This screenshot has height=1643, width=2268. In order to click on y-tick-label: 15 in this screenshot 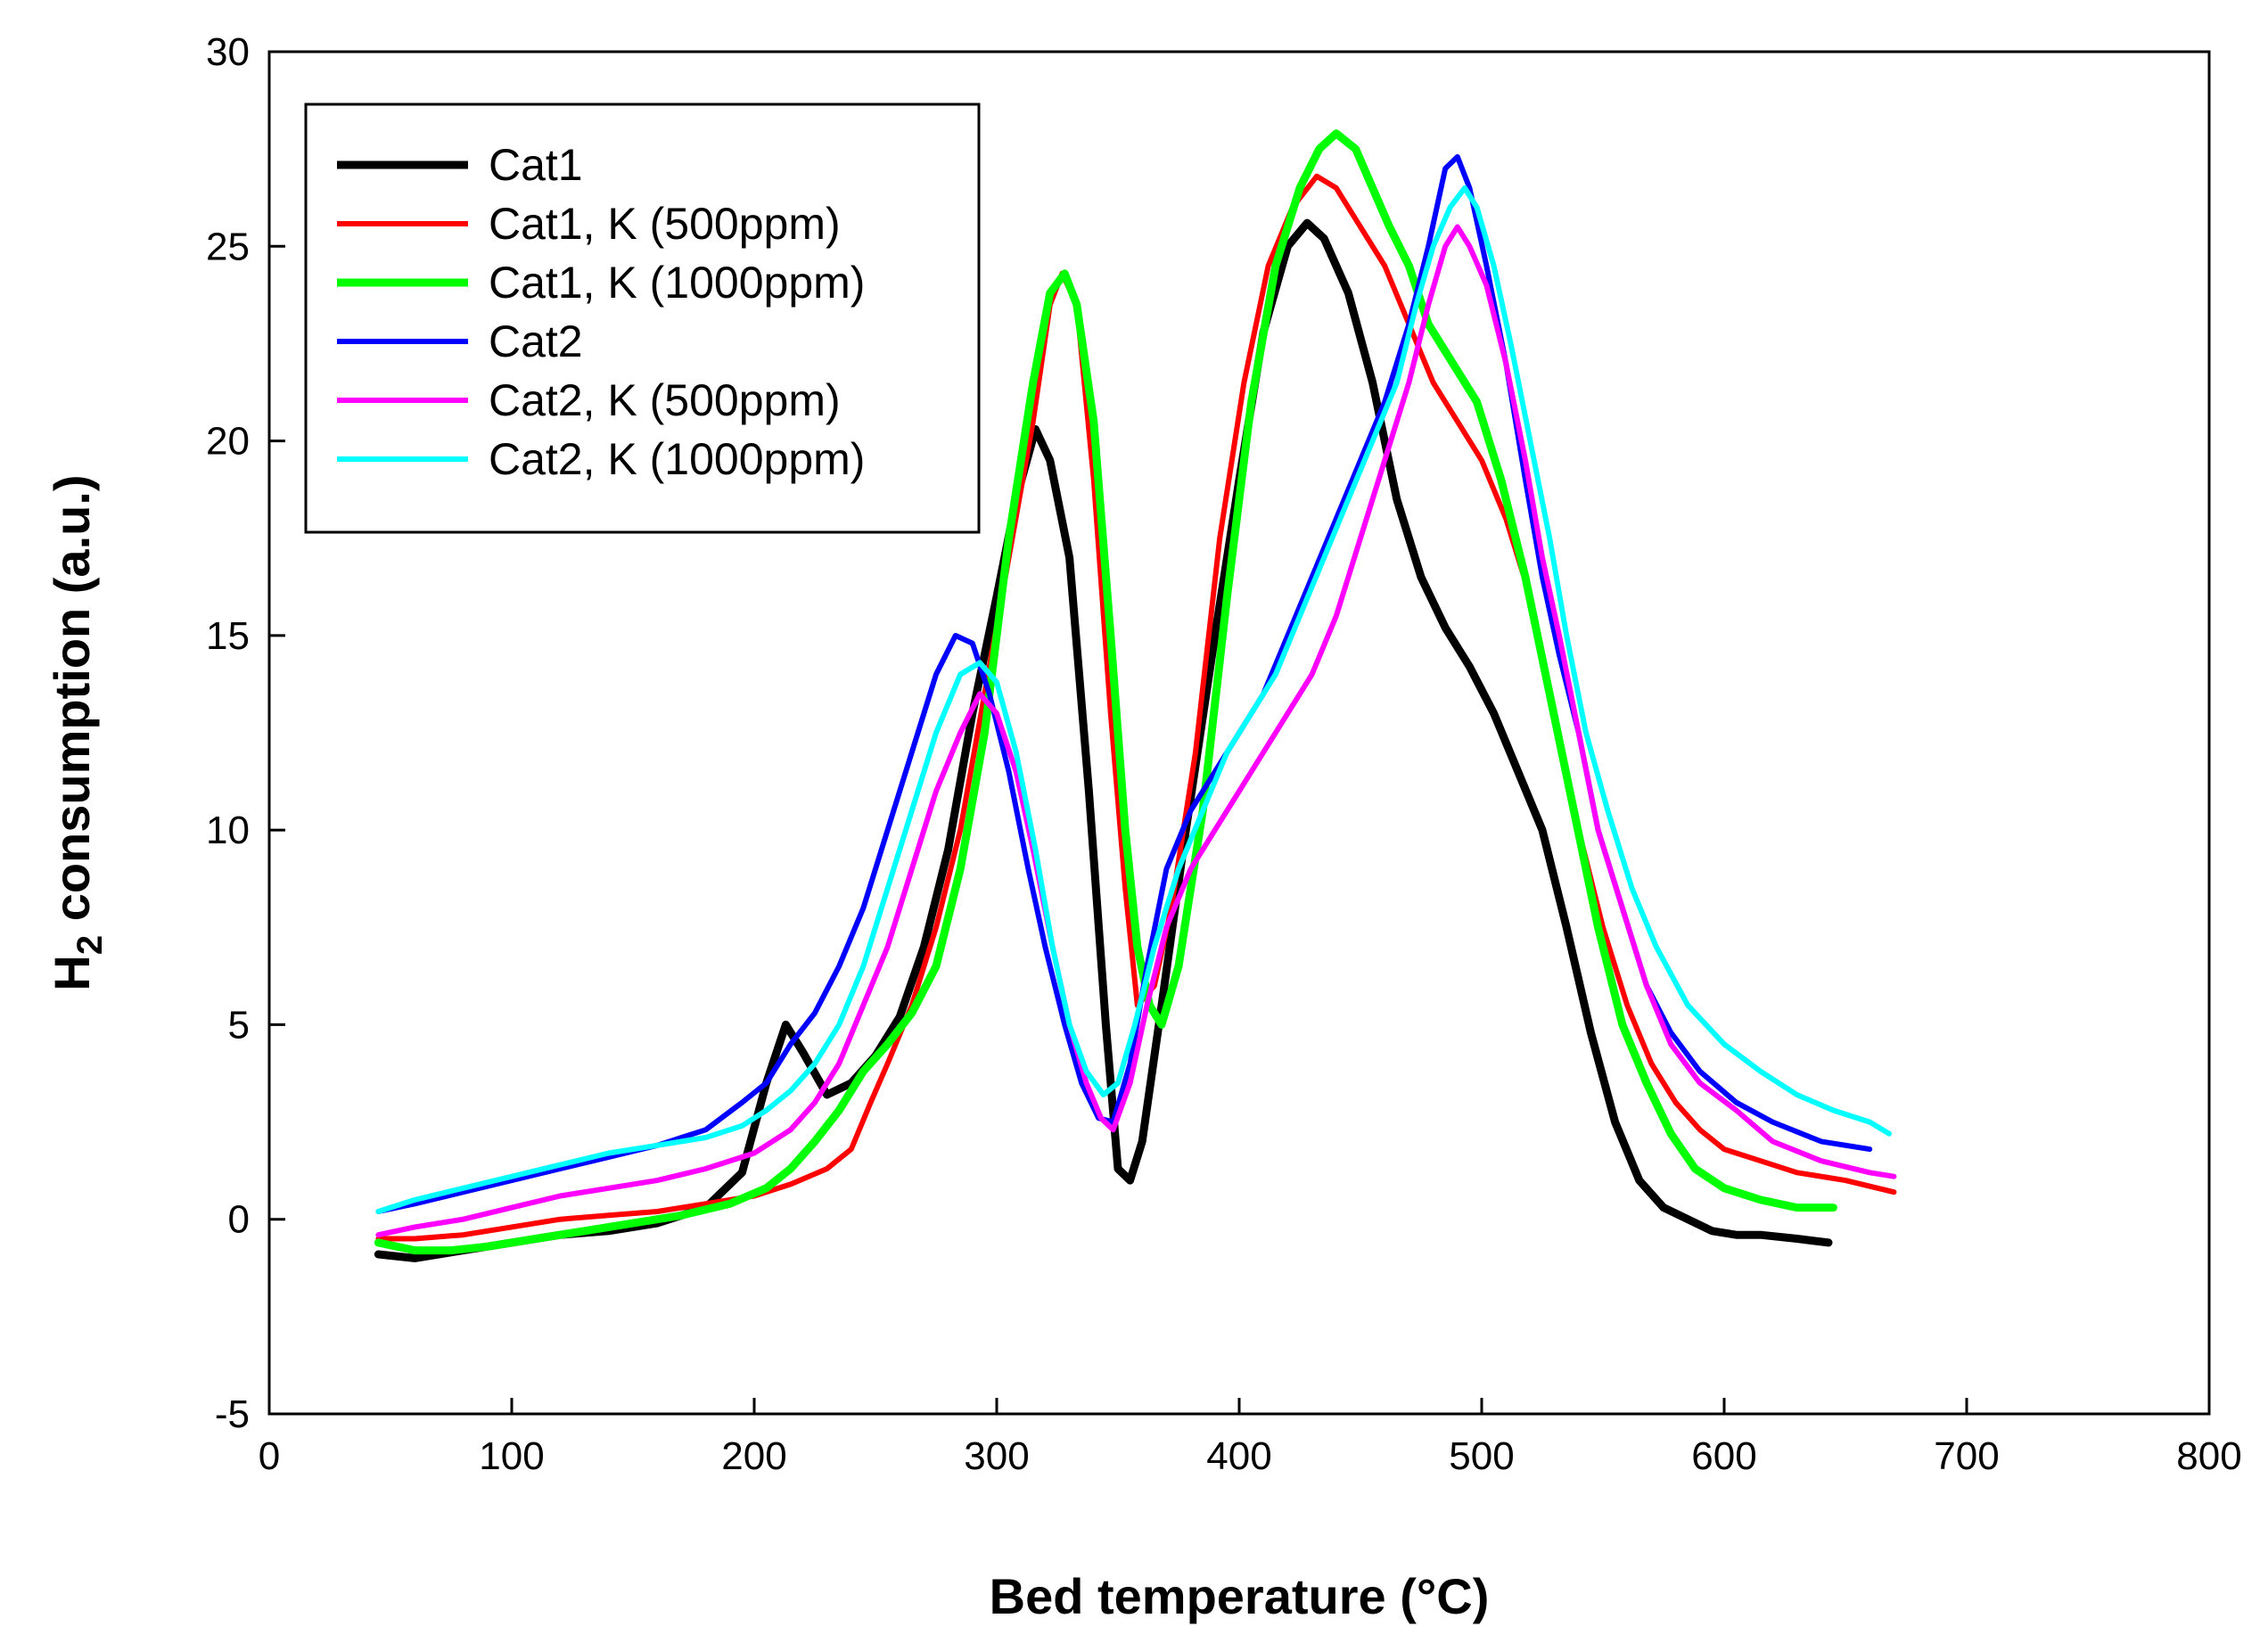, I will do `click(228, 636)`.